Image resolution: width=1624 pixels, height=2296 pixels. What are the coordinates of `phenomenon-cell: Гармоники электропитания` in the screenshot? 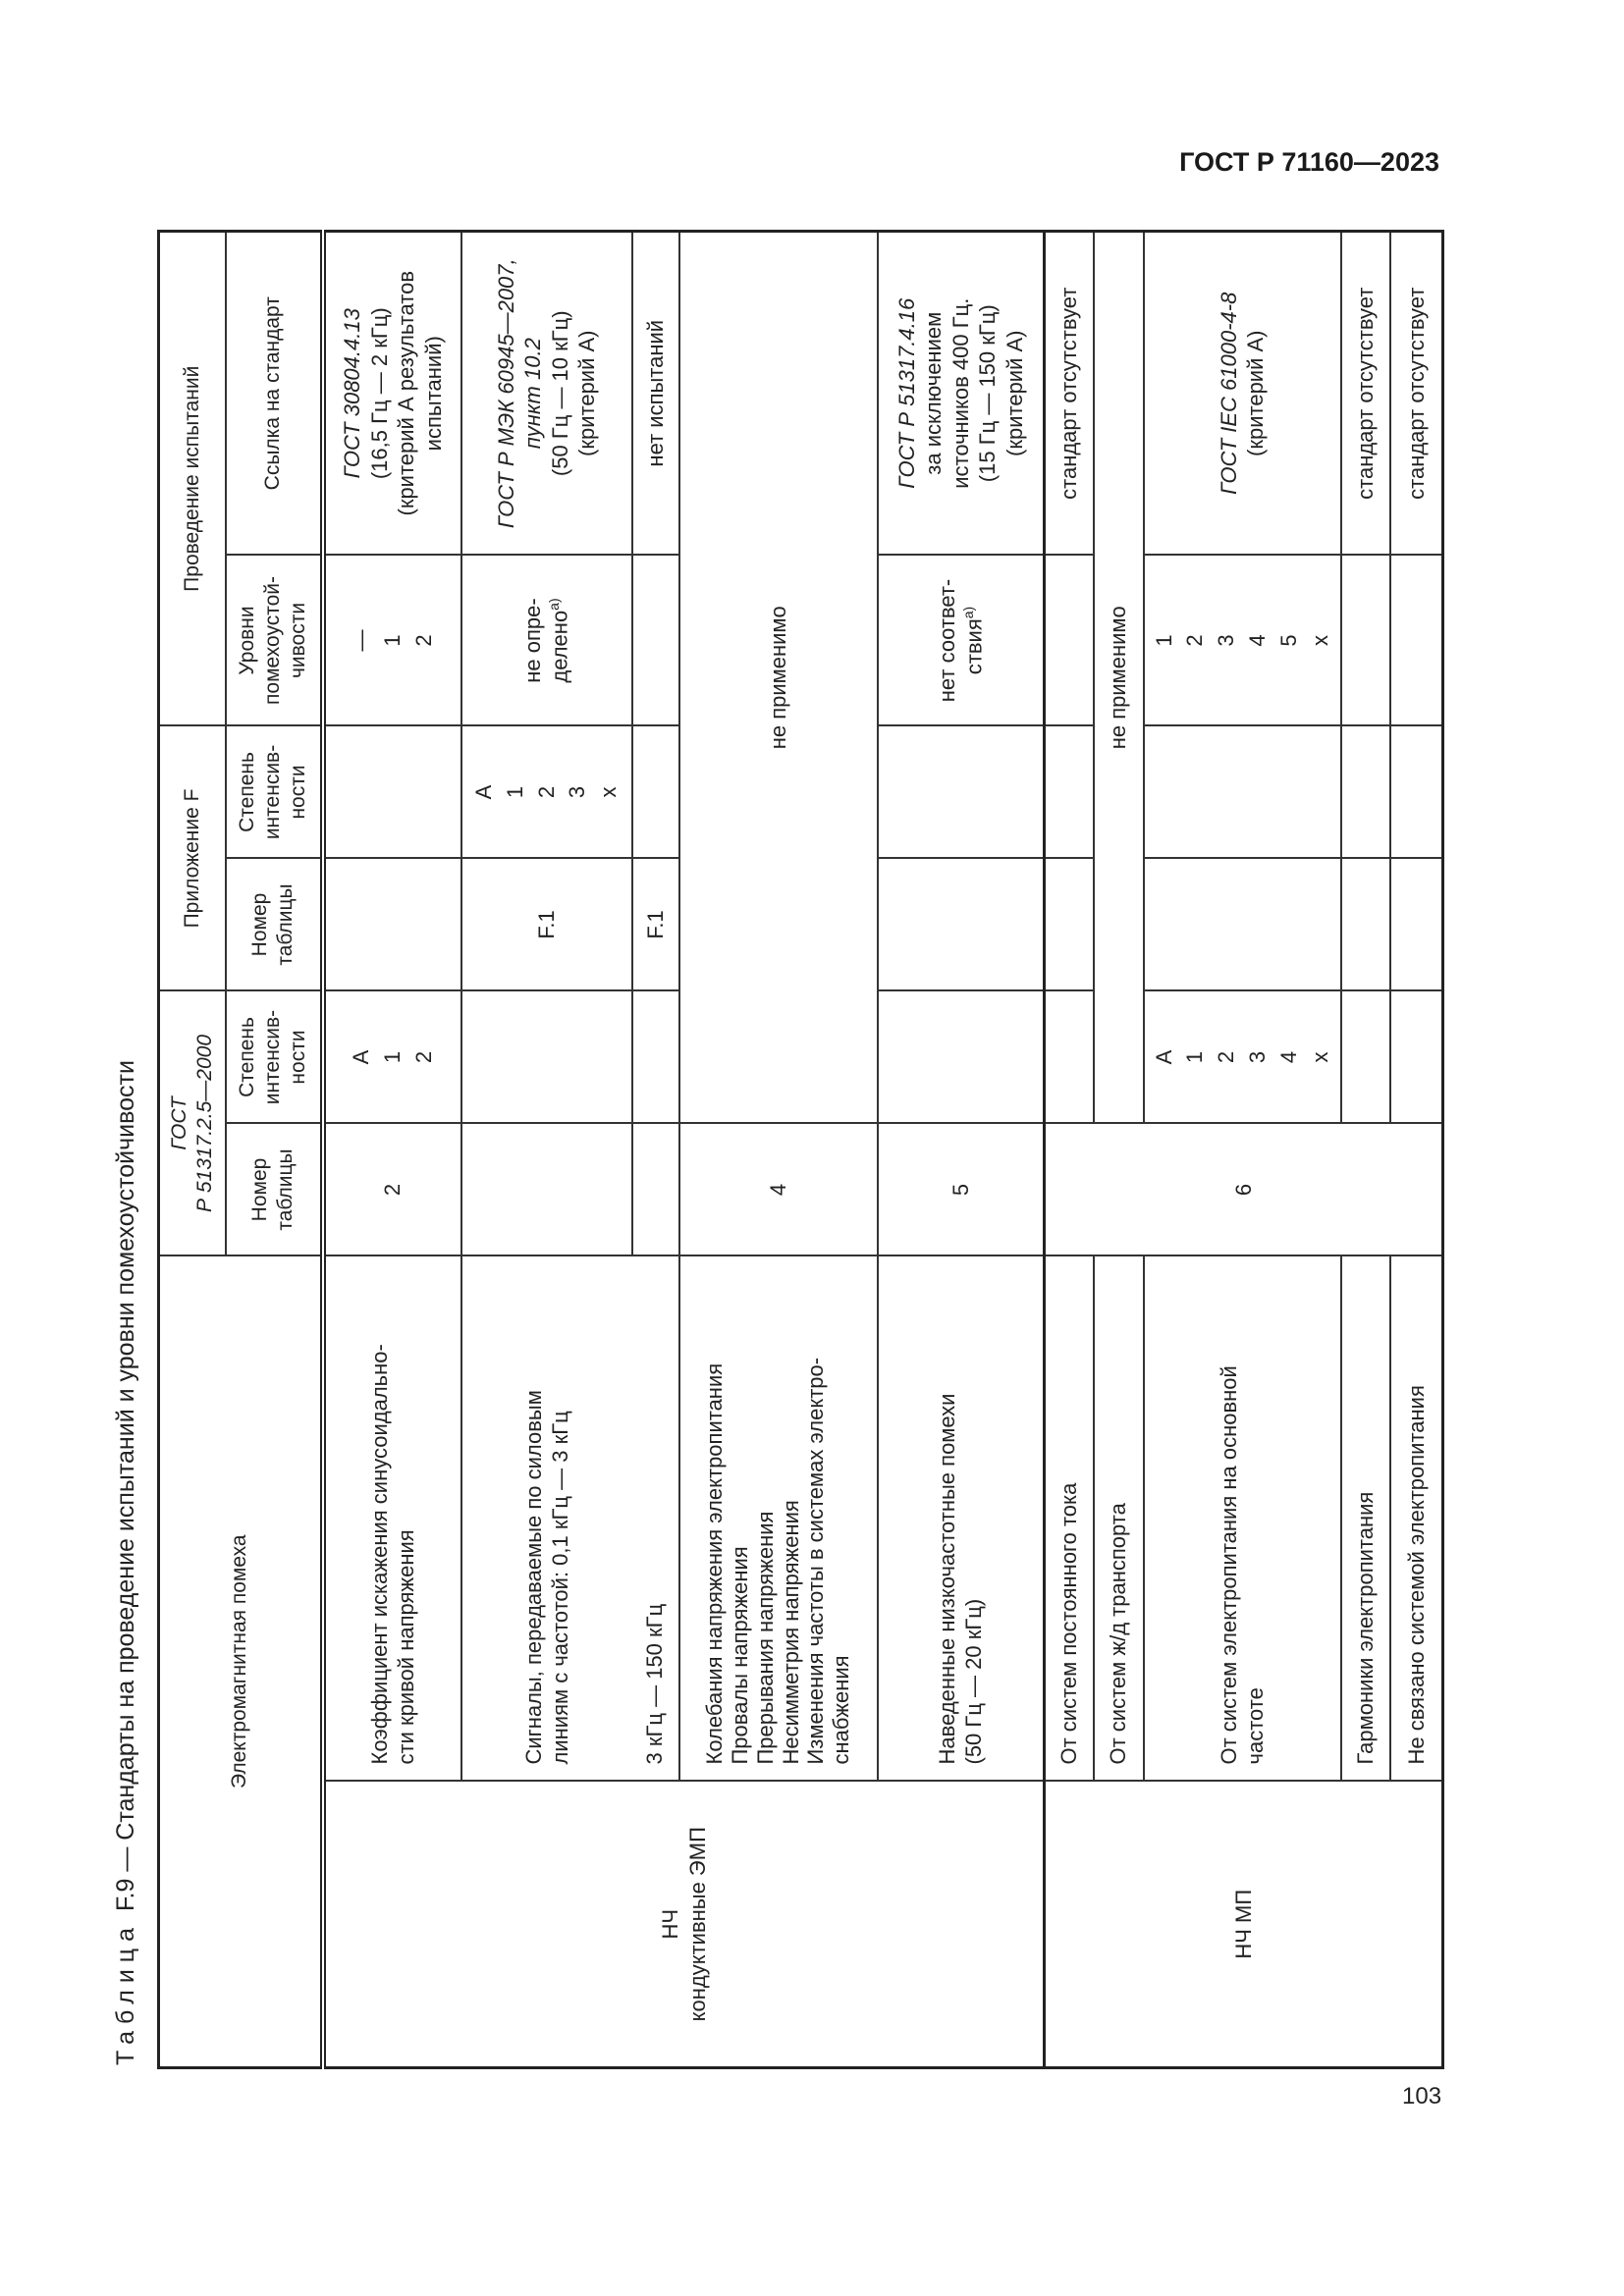 It's located at (1365, 1518).